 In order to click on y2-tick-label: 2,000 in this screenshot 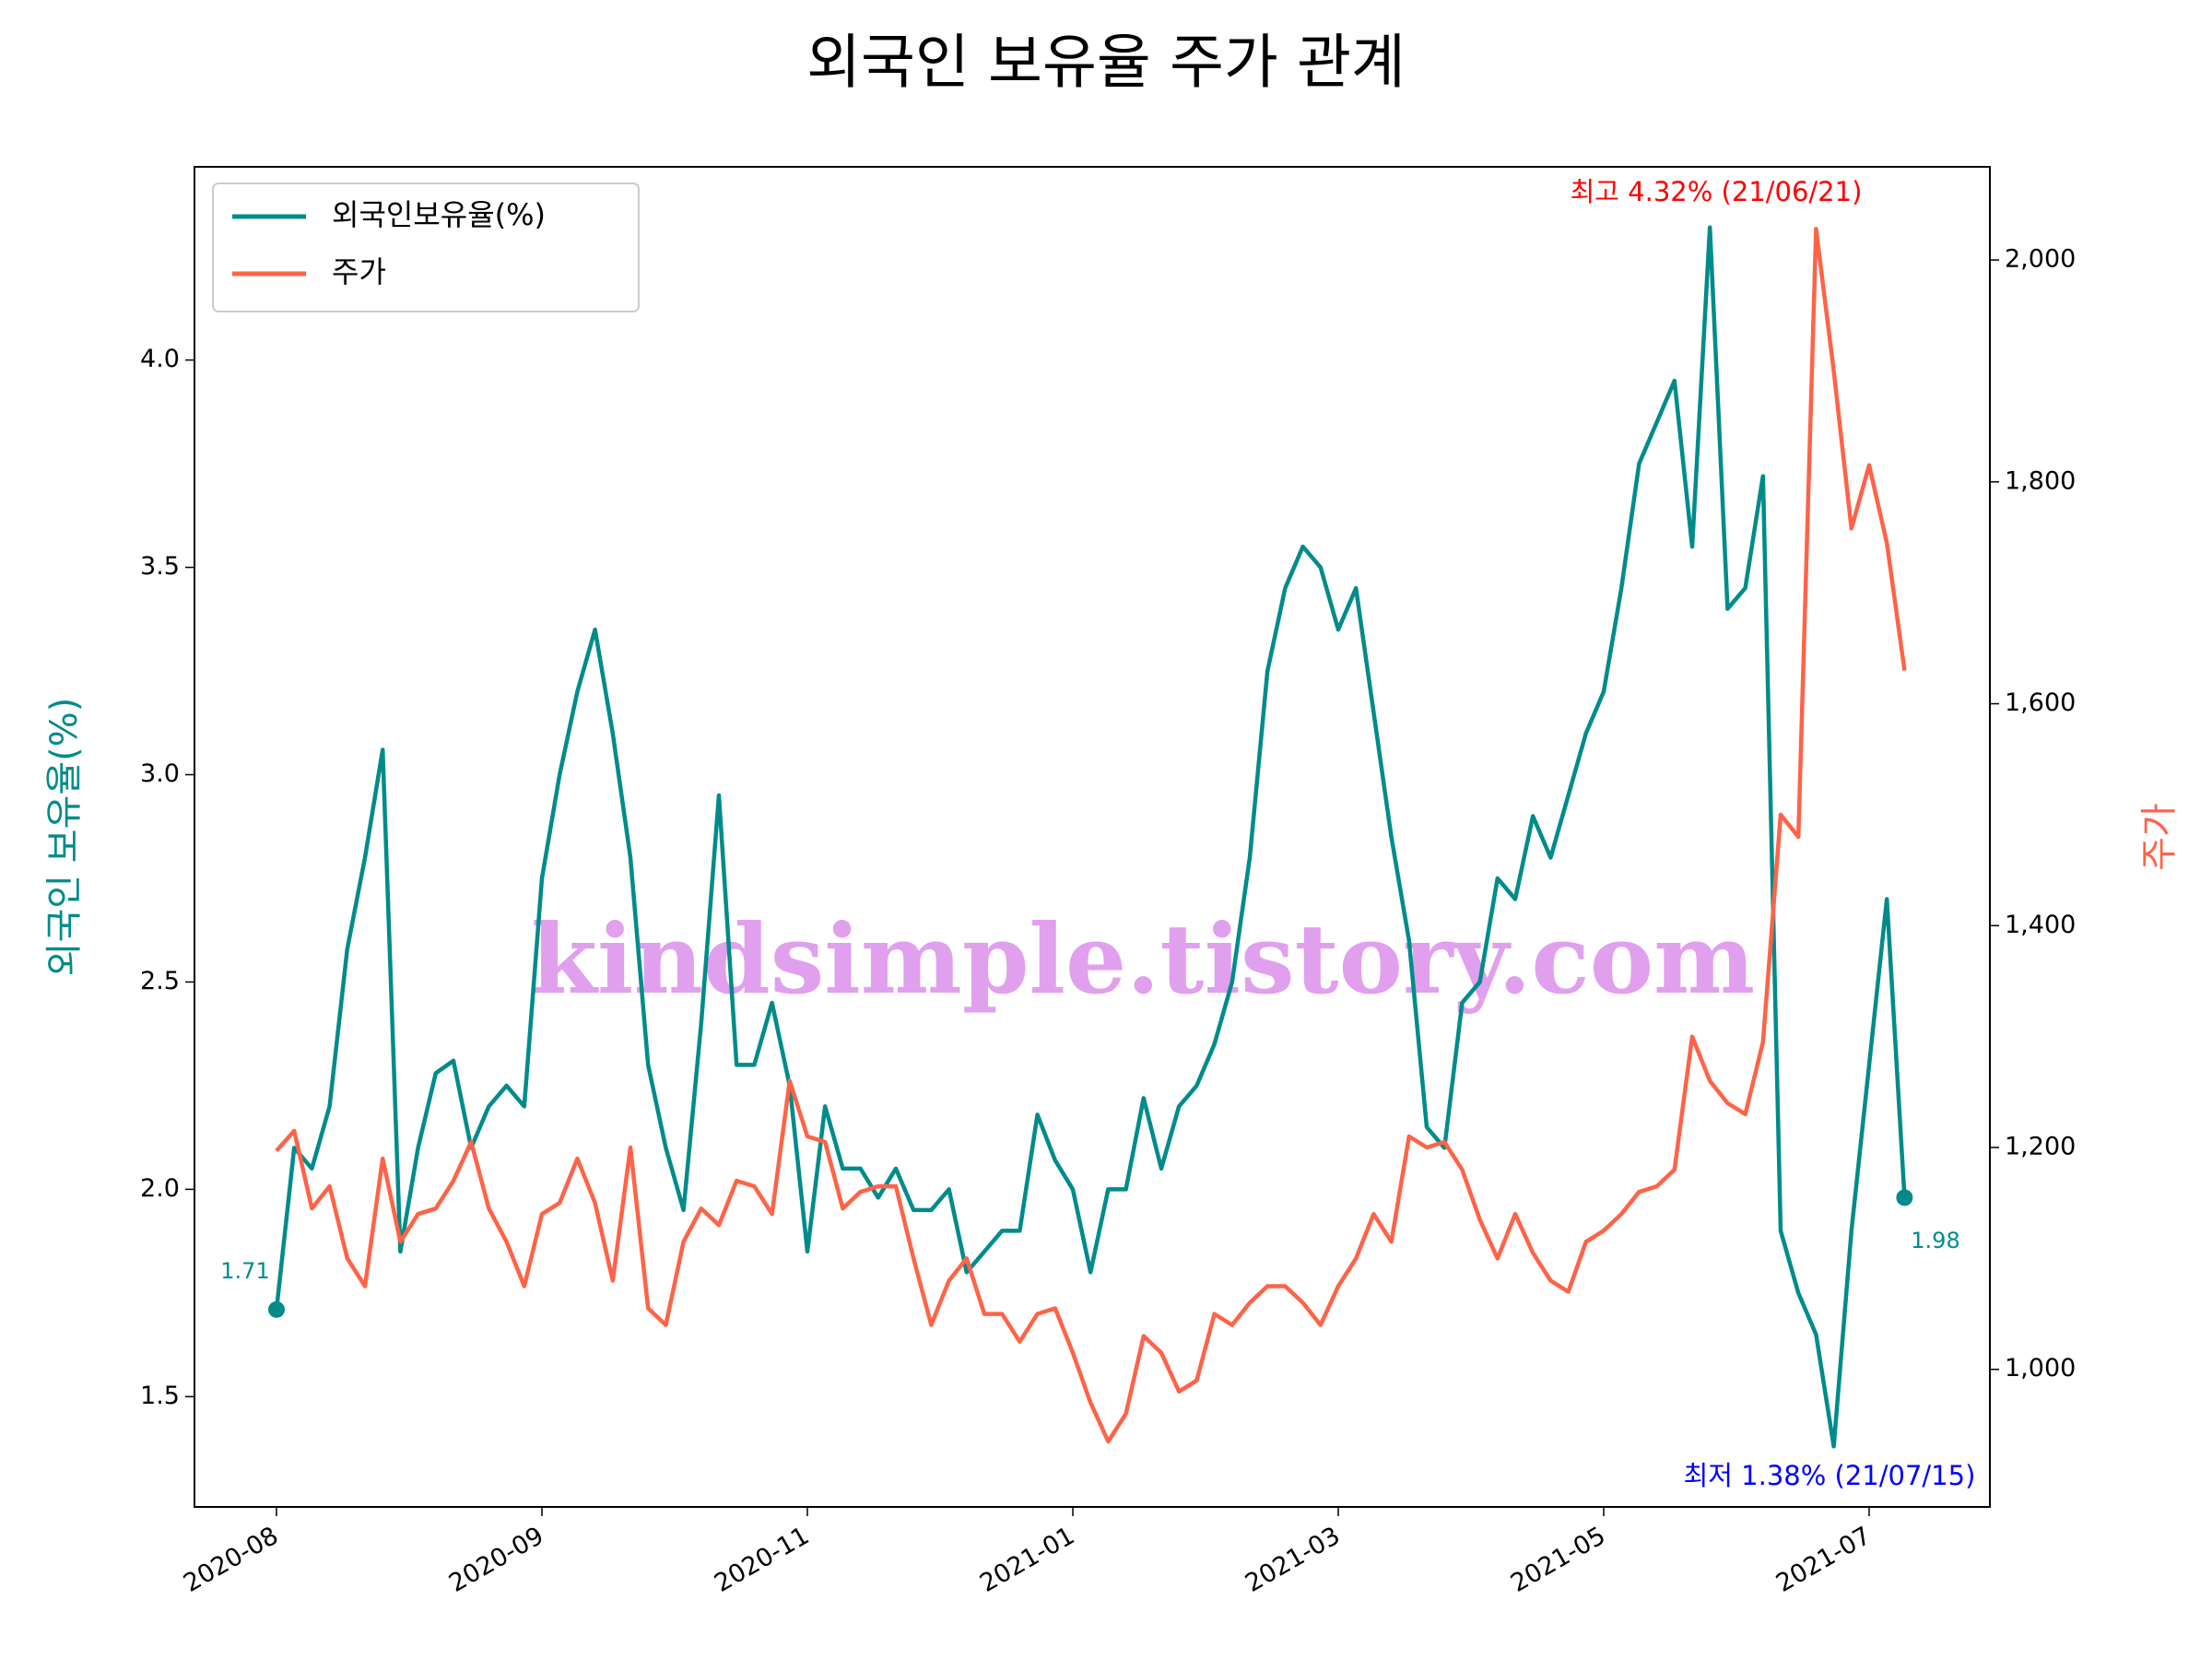, I will do `click(2040, 259)`.